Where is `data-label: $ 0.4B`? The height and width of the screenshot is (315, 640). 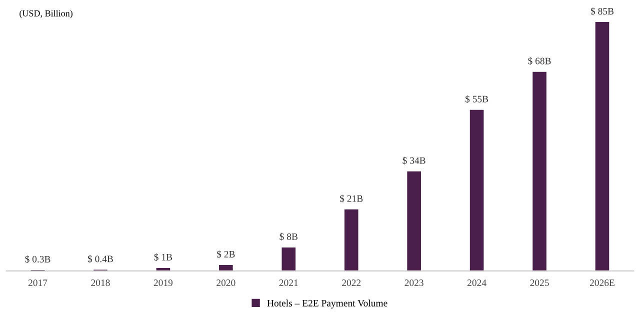
data-label: $ 0.4B is located at coordinates (100, 259).